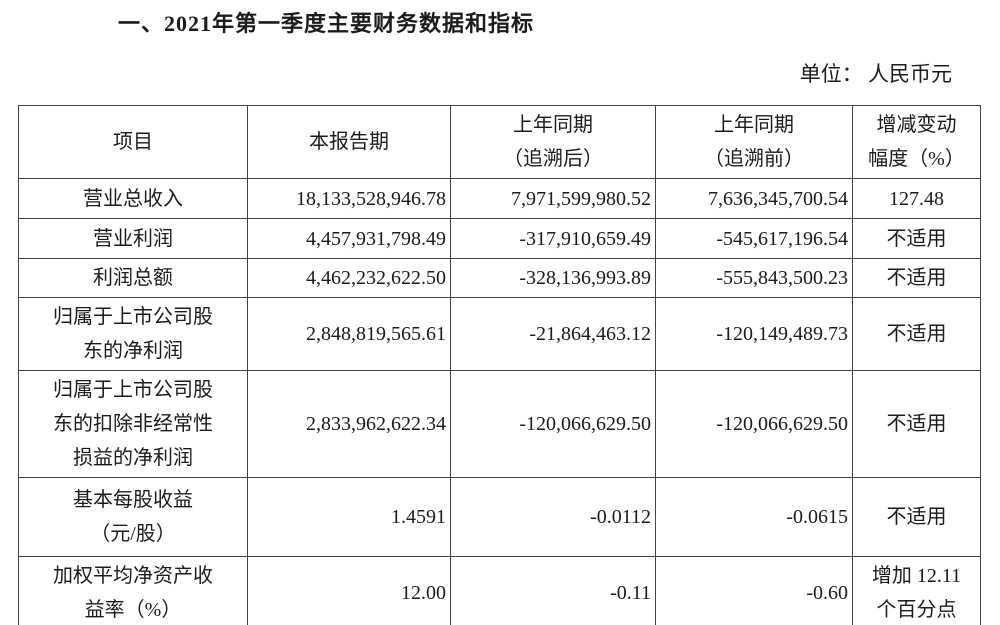 The height and width of the screenshot is (625, 1000). What do you see at coordinates (349, 238) in the screenshot?
I see `cell-current-period: 4,457,931,798.49` at bounding box center [349, 238].